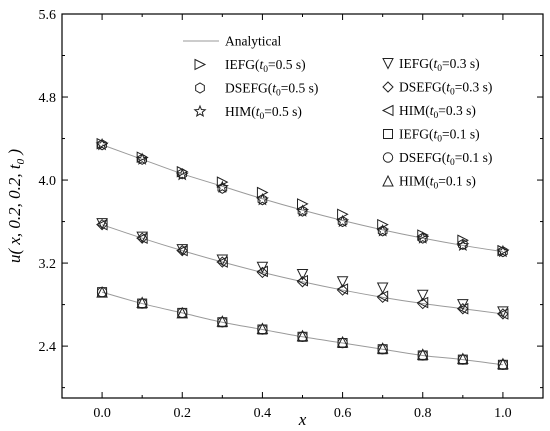 Image resolution: width=550 pixels, height=431 pixels. I want to click on legend-symbol-triangle-left, so click(387, 110).